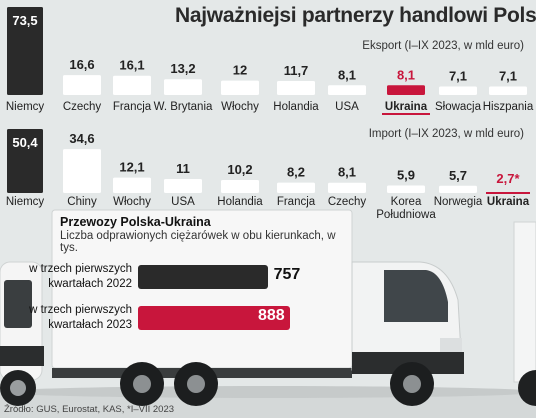 Image resolution: width=536 pixels, height=418 pixels. What do you see at coordinates (89, 409) in the screenshot?
I see `source-note: Źródło: GUS, Eurostat, KAS, *I–VII 2023` at bounding box center [89, 409].